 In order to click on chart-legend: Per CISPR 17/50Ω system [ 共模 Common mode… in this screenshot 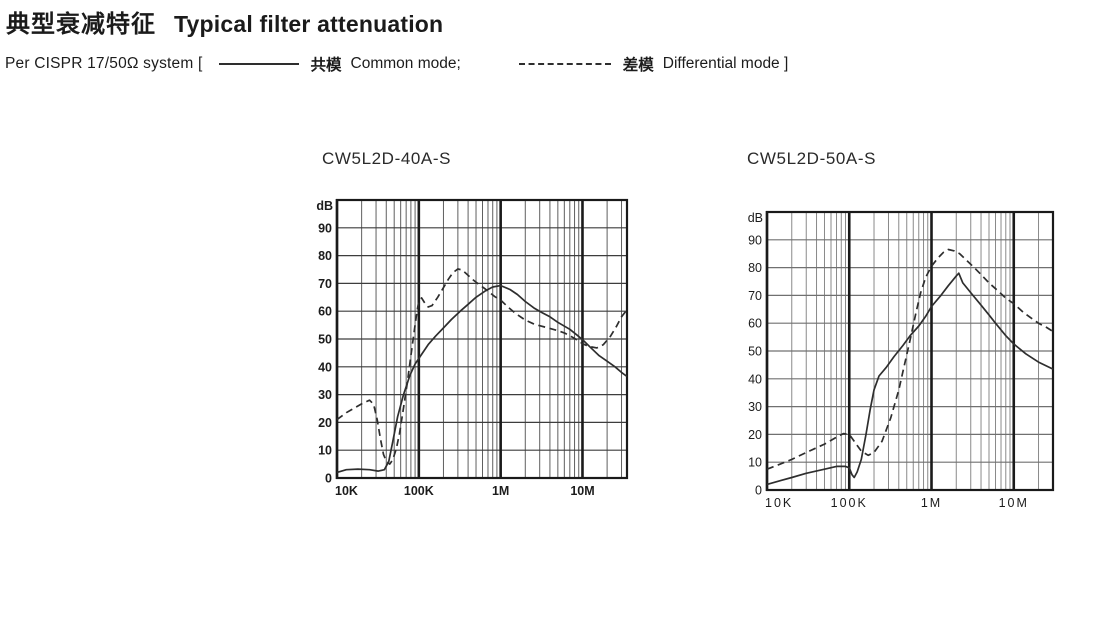, I will do `click(396, 64)`.